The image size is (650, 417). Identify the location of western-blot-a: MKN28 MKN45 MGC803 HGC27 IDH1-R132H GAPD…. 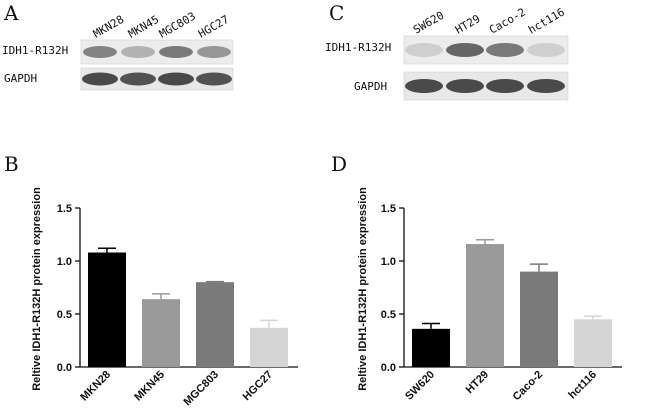
(118, 50).